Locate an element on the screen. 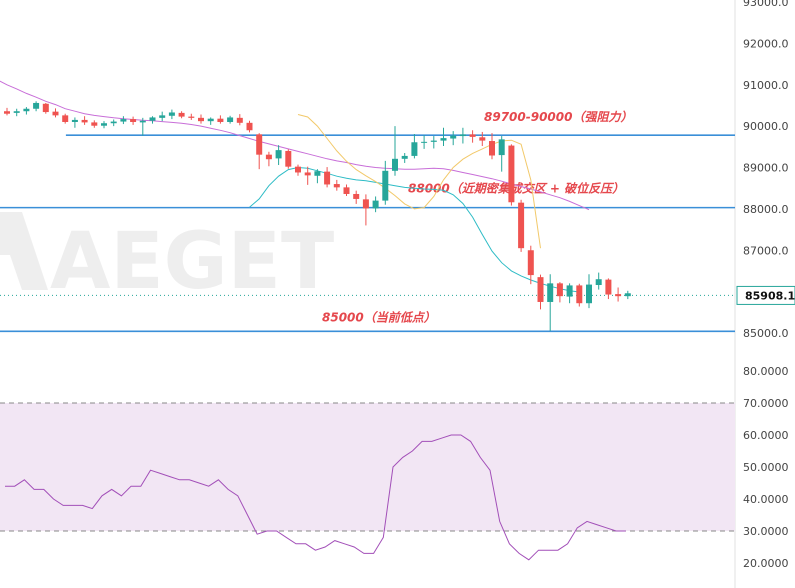 The height and width of the screenshot is (588, 795). watermark-logo: AEGET is located at coordinates (167, 259).